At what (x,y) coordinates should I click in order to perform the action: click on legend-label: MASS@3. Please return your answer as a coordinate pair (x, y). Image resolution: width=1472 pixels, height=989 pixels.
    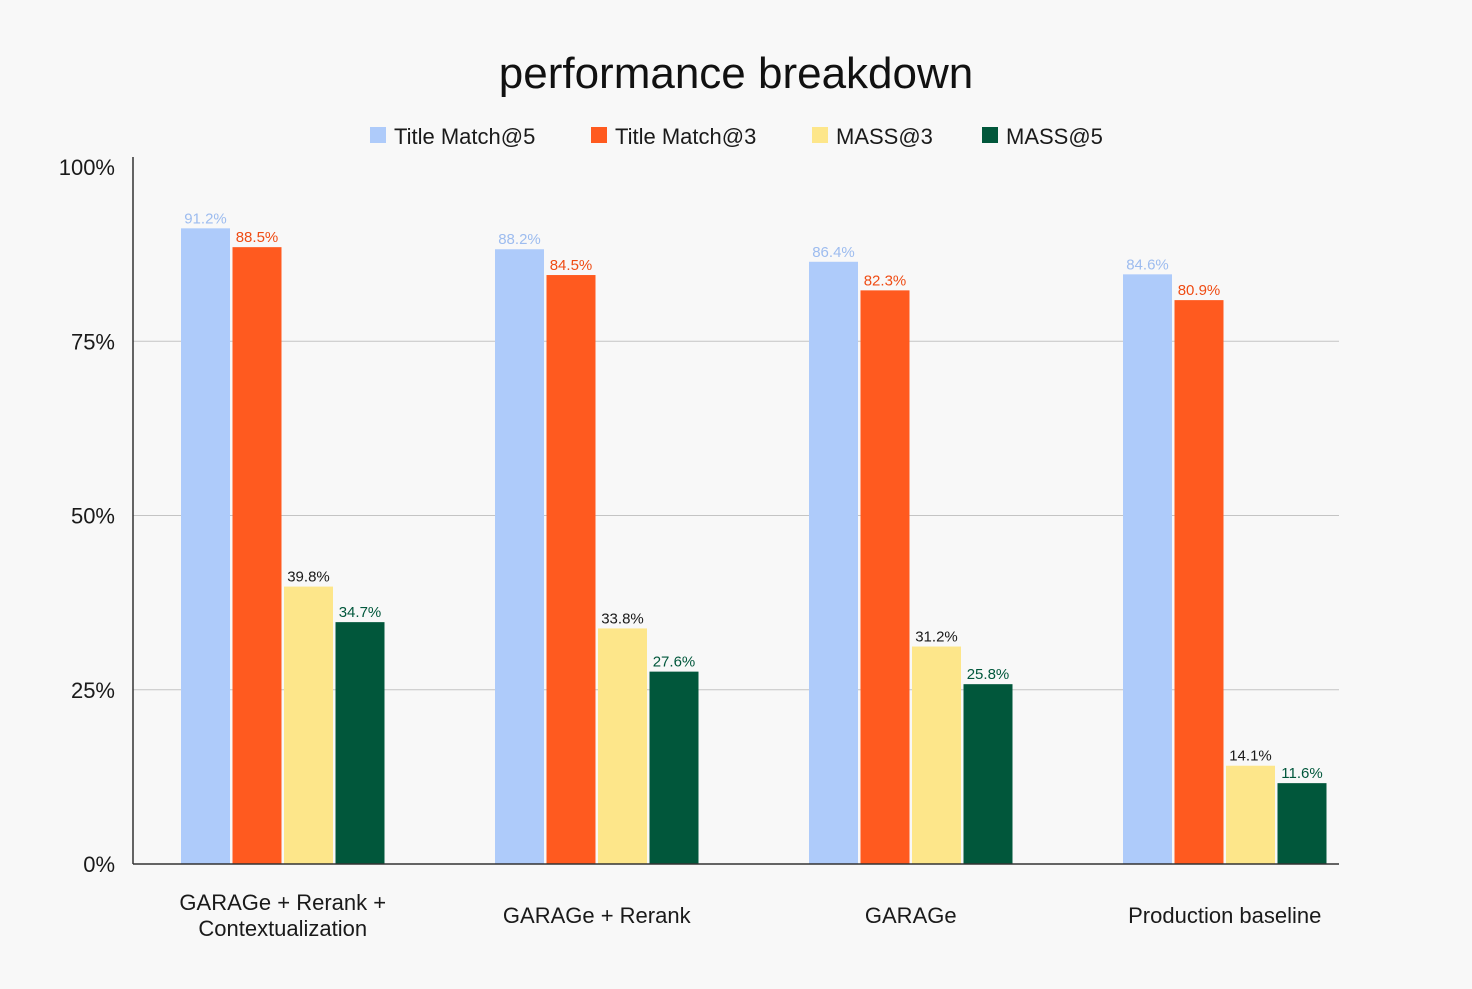
    Looking at the image, I should click on (884, 136).